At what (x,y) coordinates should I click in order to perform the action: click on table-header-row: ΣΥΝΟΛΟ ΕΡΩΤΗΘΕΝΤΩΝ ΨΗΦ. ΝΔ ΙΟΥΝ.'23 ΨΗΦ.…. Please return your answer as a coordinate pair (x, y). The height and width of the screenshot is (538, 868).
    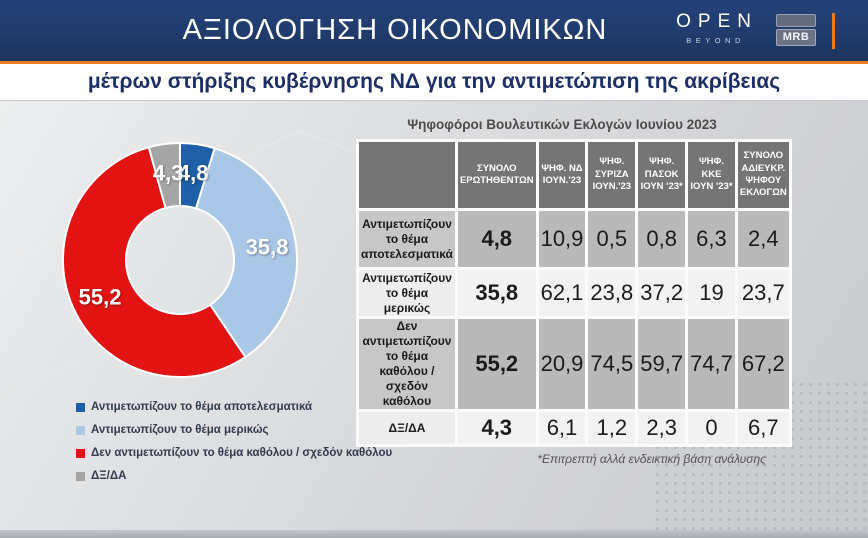
    Looking at the image, I should click on (574, 175).